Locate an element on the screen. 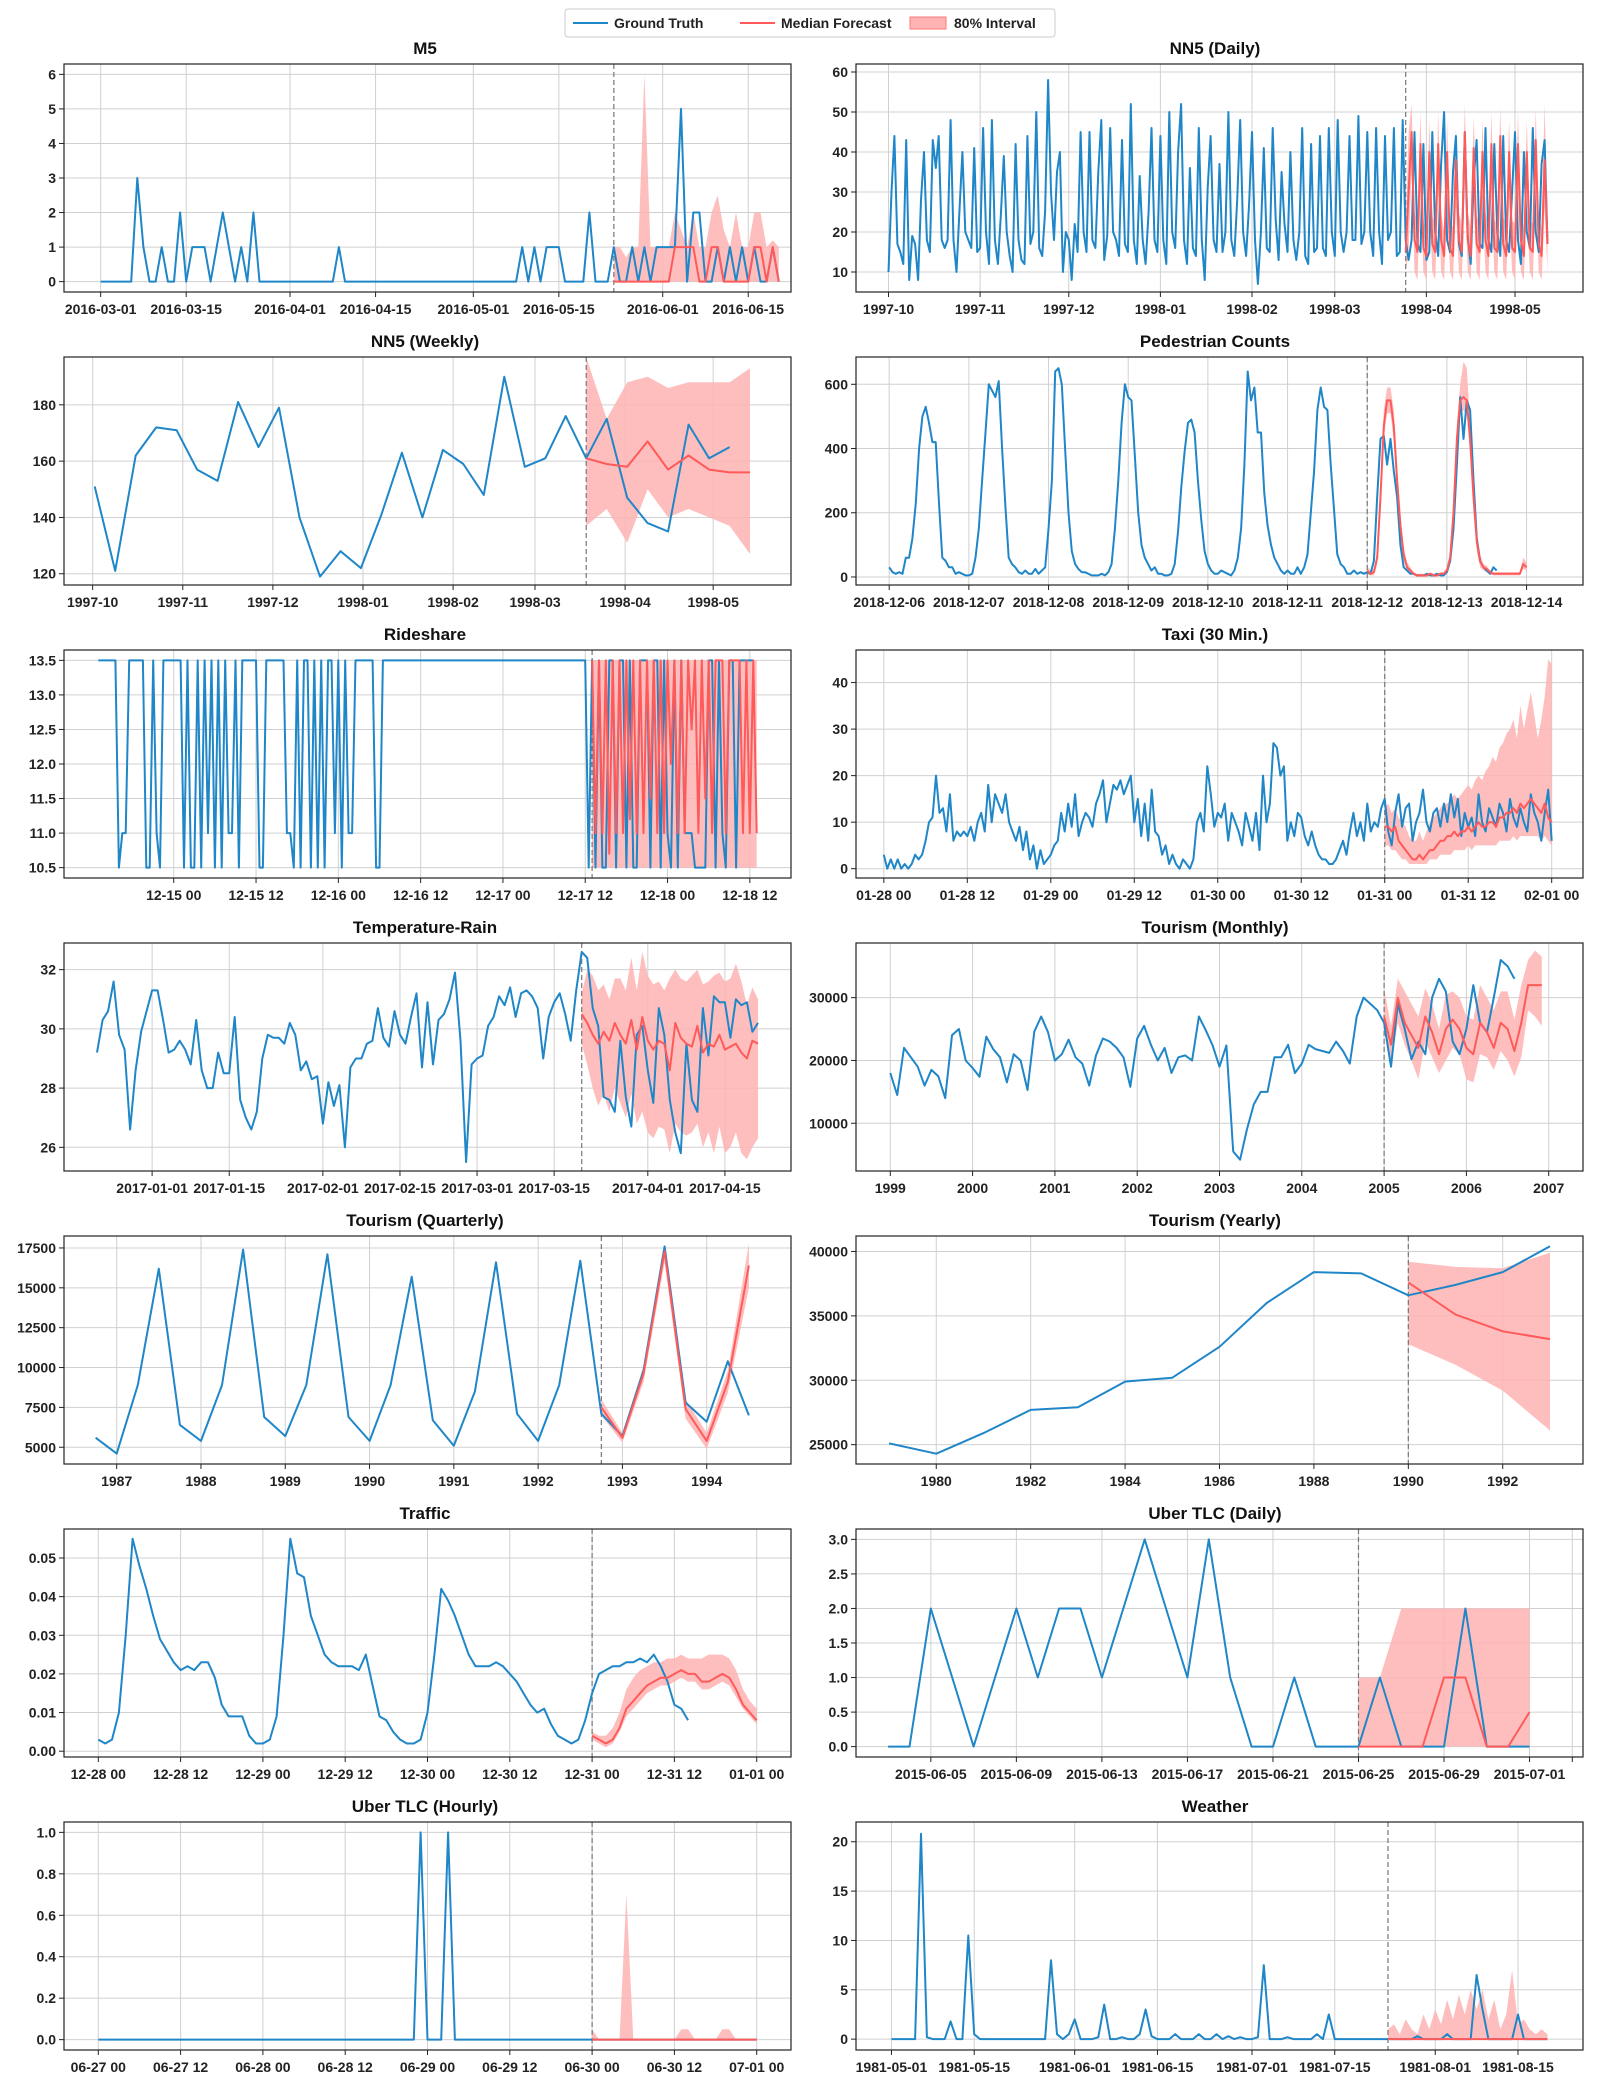  x-tick-label: 2003 is located at coordinates (1219, 1188).